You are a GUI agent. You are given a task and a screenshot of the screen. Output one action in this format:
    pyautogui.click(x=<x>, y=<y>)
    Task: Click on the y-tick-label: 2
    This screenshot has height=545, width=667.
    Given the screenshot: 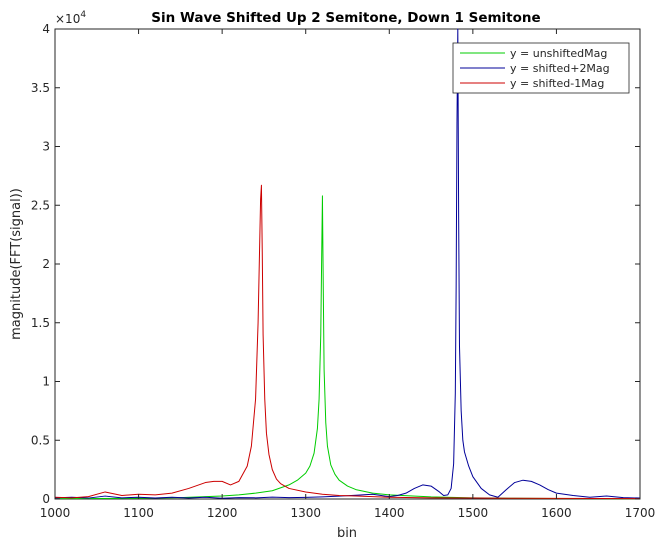 What is the action you would take?
    pyautogui.click(x=46, y=264)
    